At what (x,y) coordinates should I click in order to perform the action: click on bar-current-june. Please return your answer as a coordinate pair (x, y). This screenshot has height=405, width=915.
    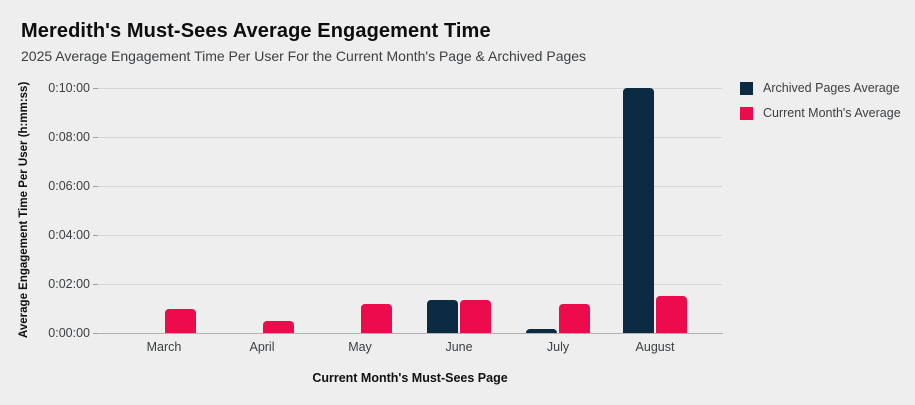
    Looking at the image, I should click on (475, 316).